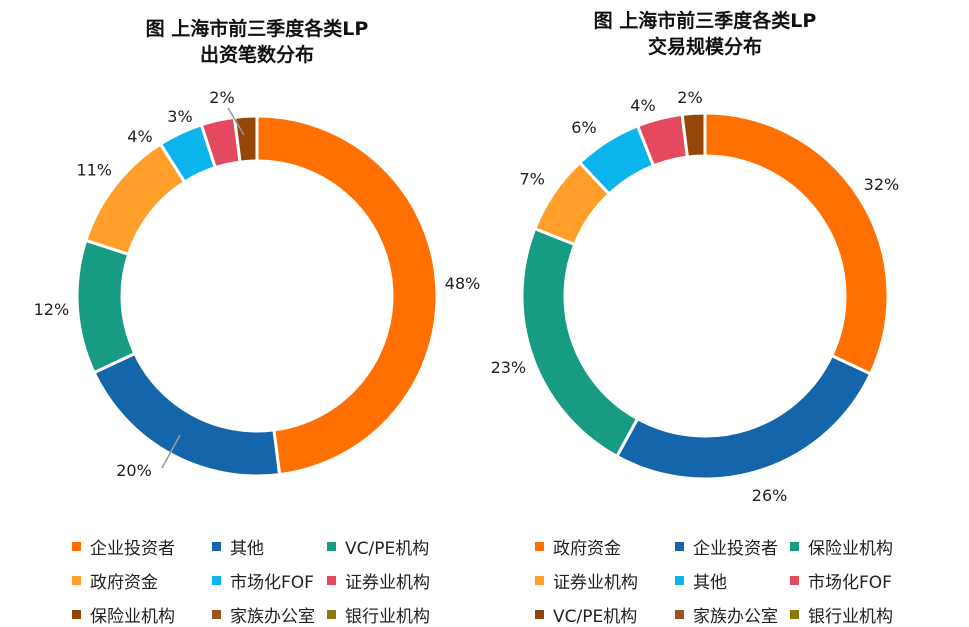  Describe the element at coordinates (531, 179) in the screenshot. I see `data-label: 7%` at that location.